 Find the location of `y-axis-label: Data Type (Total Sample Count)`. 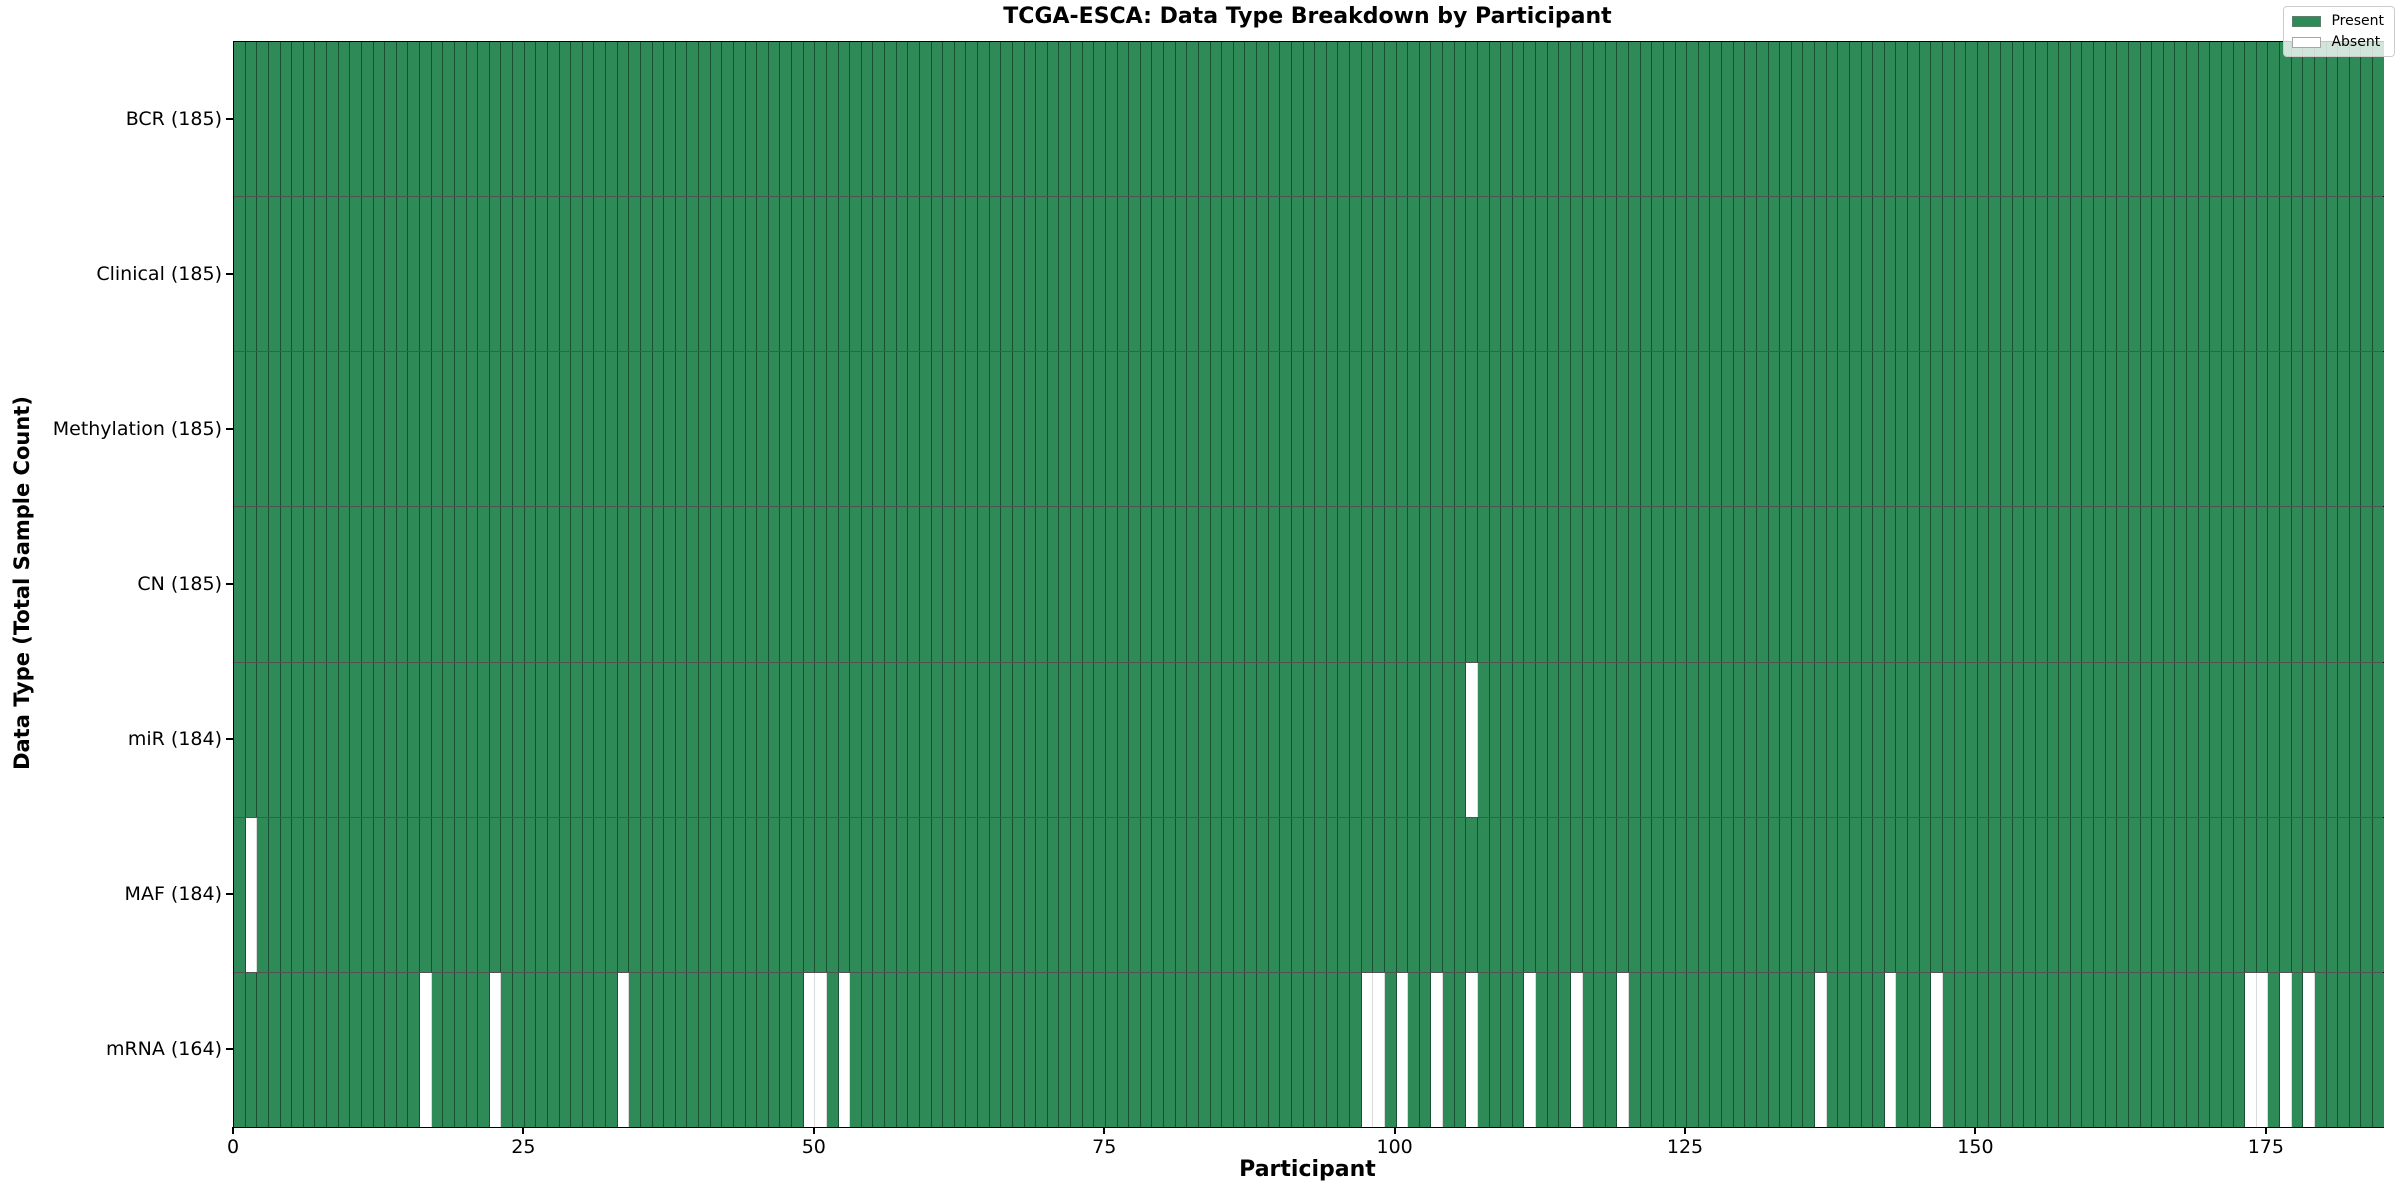

y-axis-label: Data Type (Total Sample Count) is located at coordinates (22, 583).